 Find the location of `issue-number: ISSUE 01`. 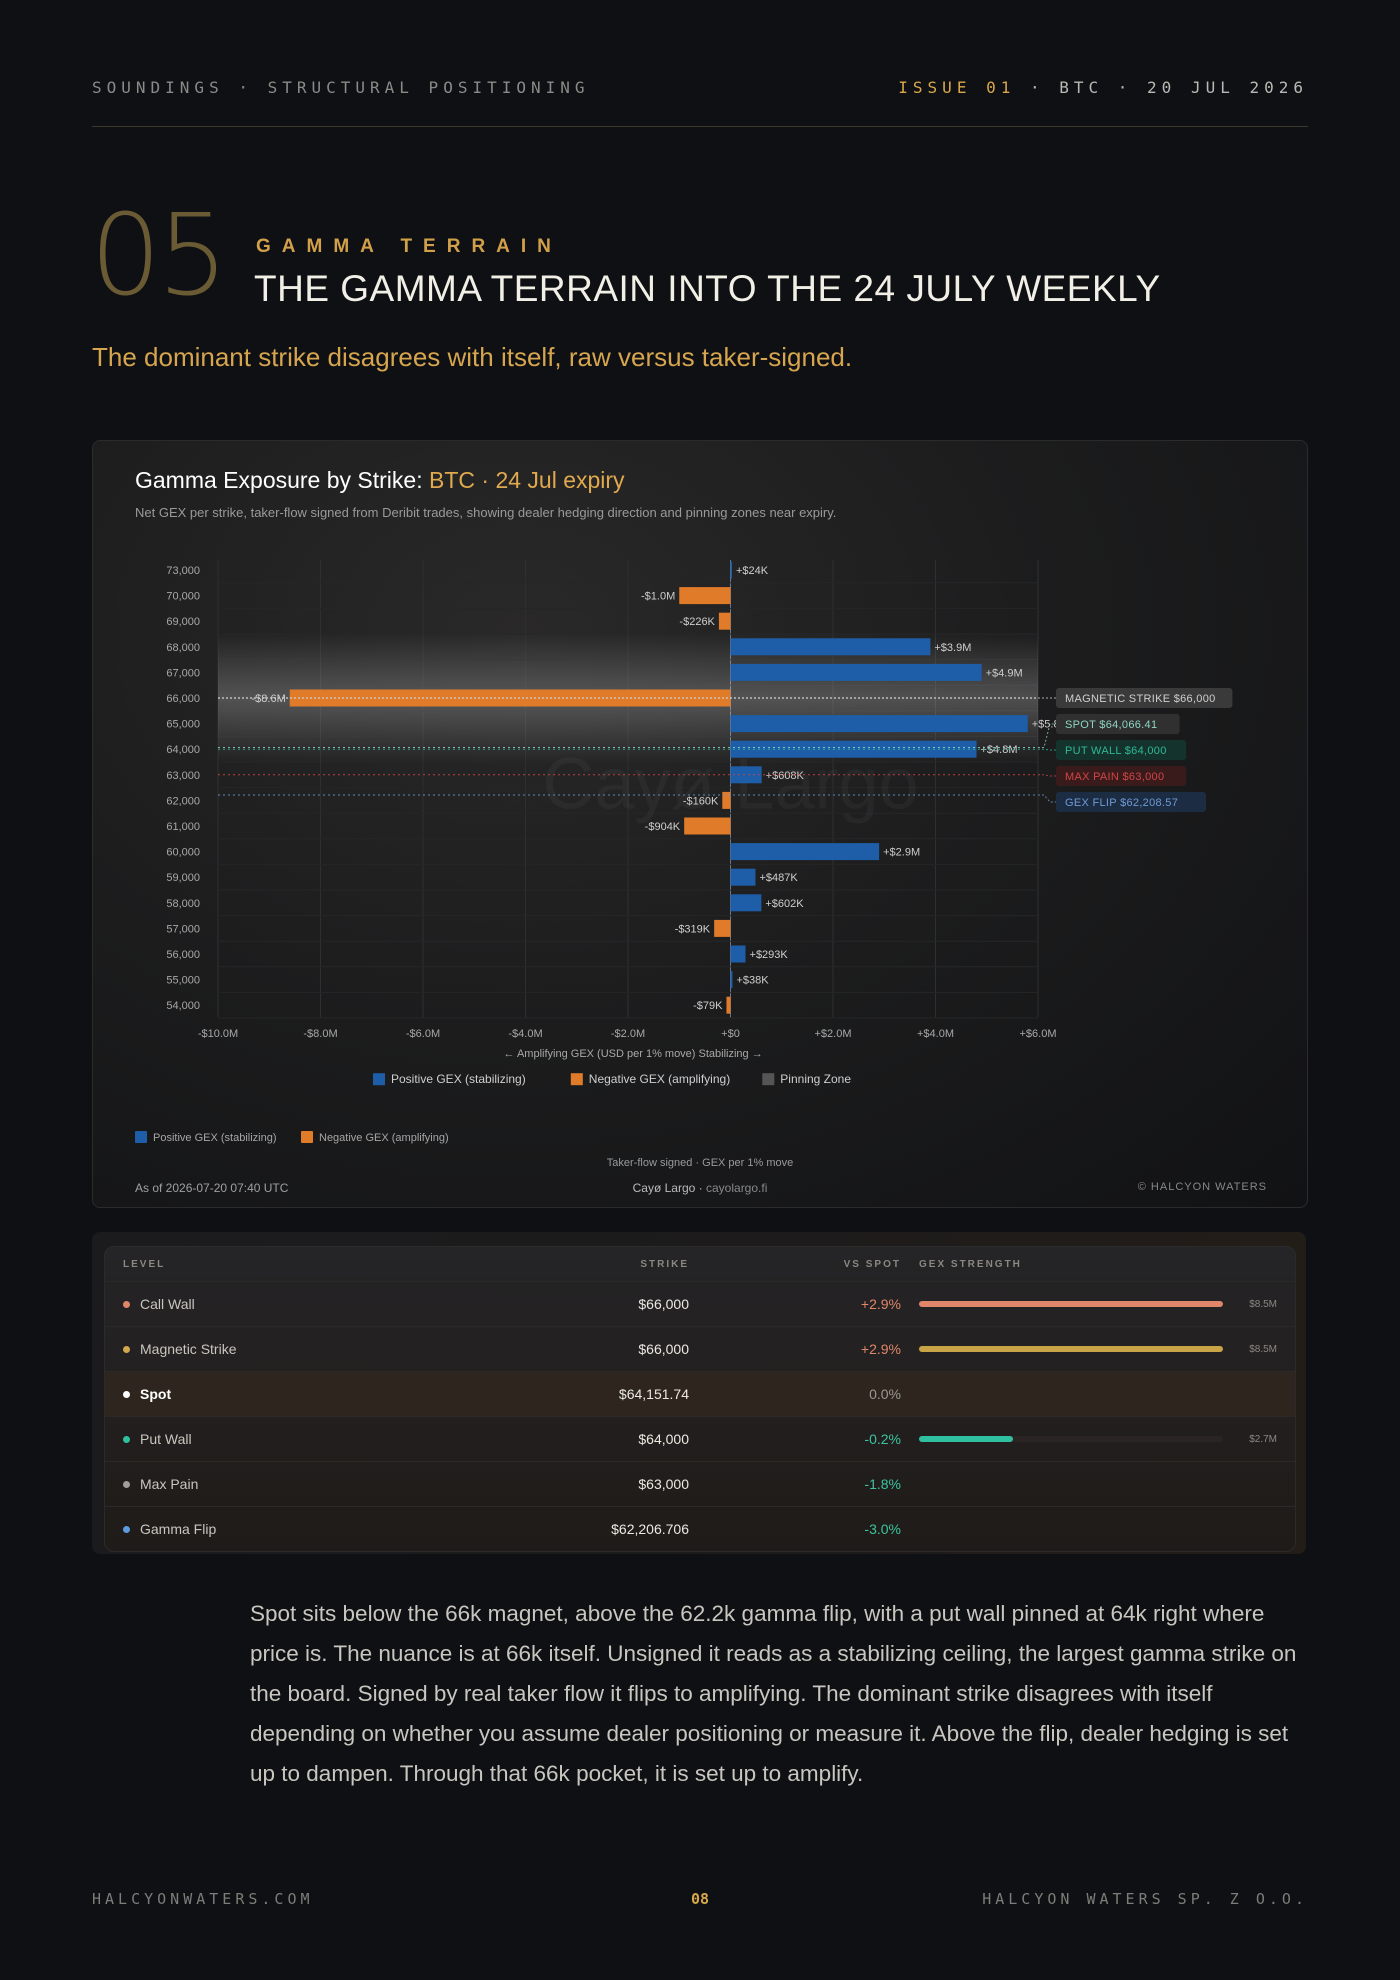

issue-number: ISSUE 01 is located at coordinates (957, 87).